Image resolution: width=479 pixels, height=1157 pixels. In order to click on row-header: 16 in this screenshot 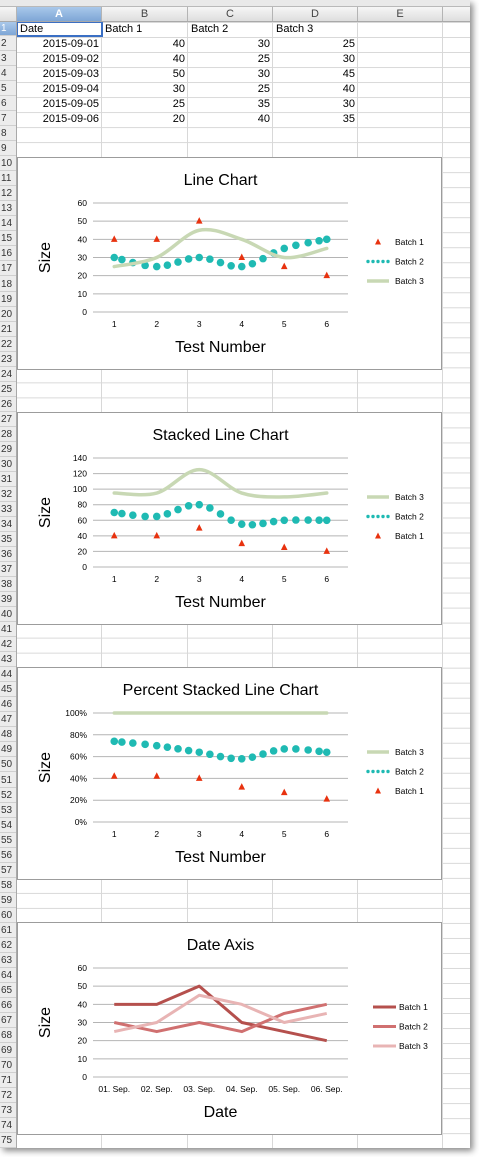, I will do `click(8, 254)`.